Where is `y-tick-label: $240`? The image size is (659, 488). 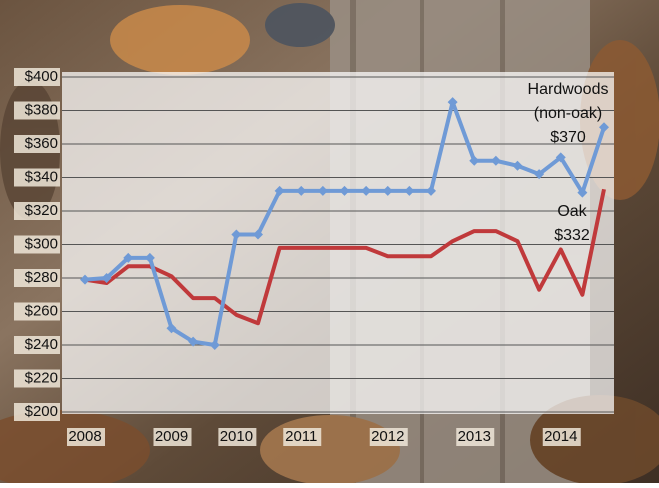
y-tick-label: $240 is located at coordinates (41, 344).